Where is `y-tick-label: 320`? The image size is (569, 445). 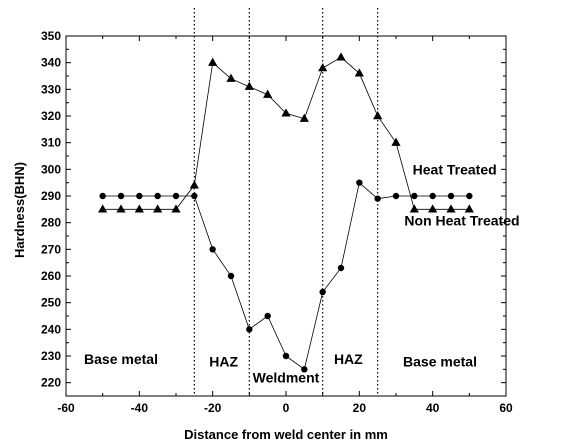
y-tick-label: 320 is located at coordinates (51, 116).